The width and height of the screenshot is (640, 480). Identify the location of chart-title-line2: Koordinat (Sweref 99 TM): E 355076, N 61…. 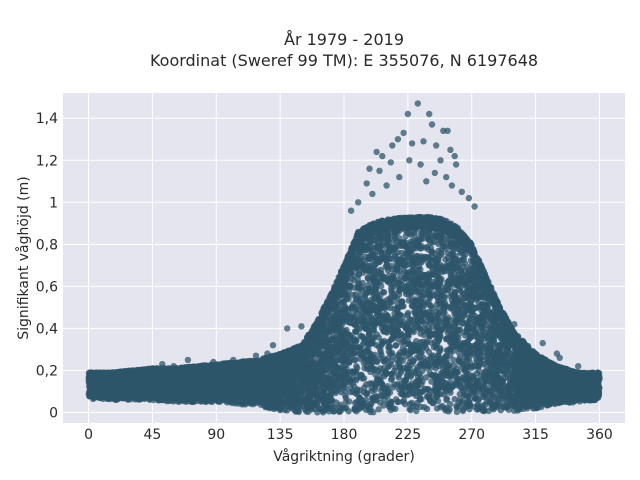
(344, 60).